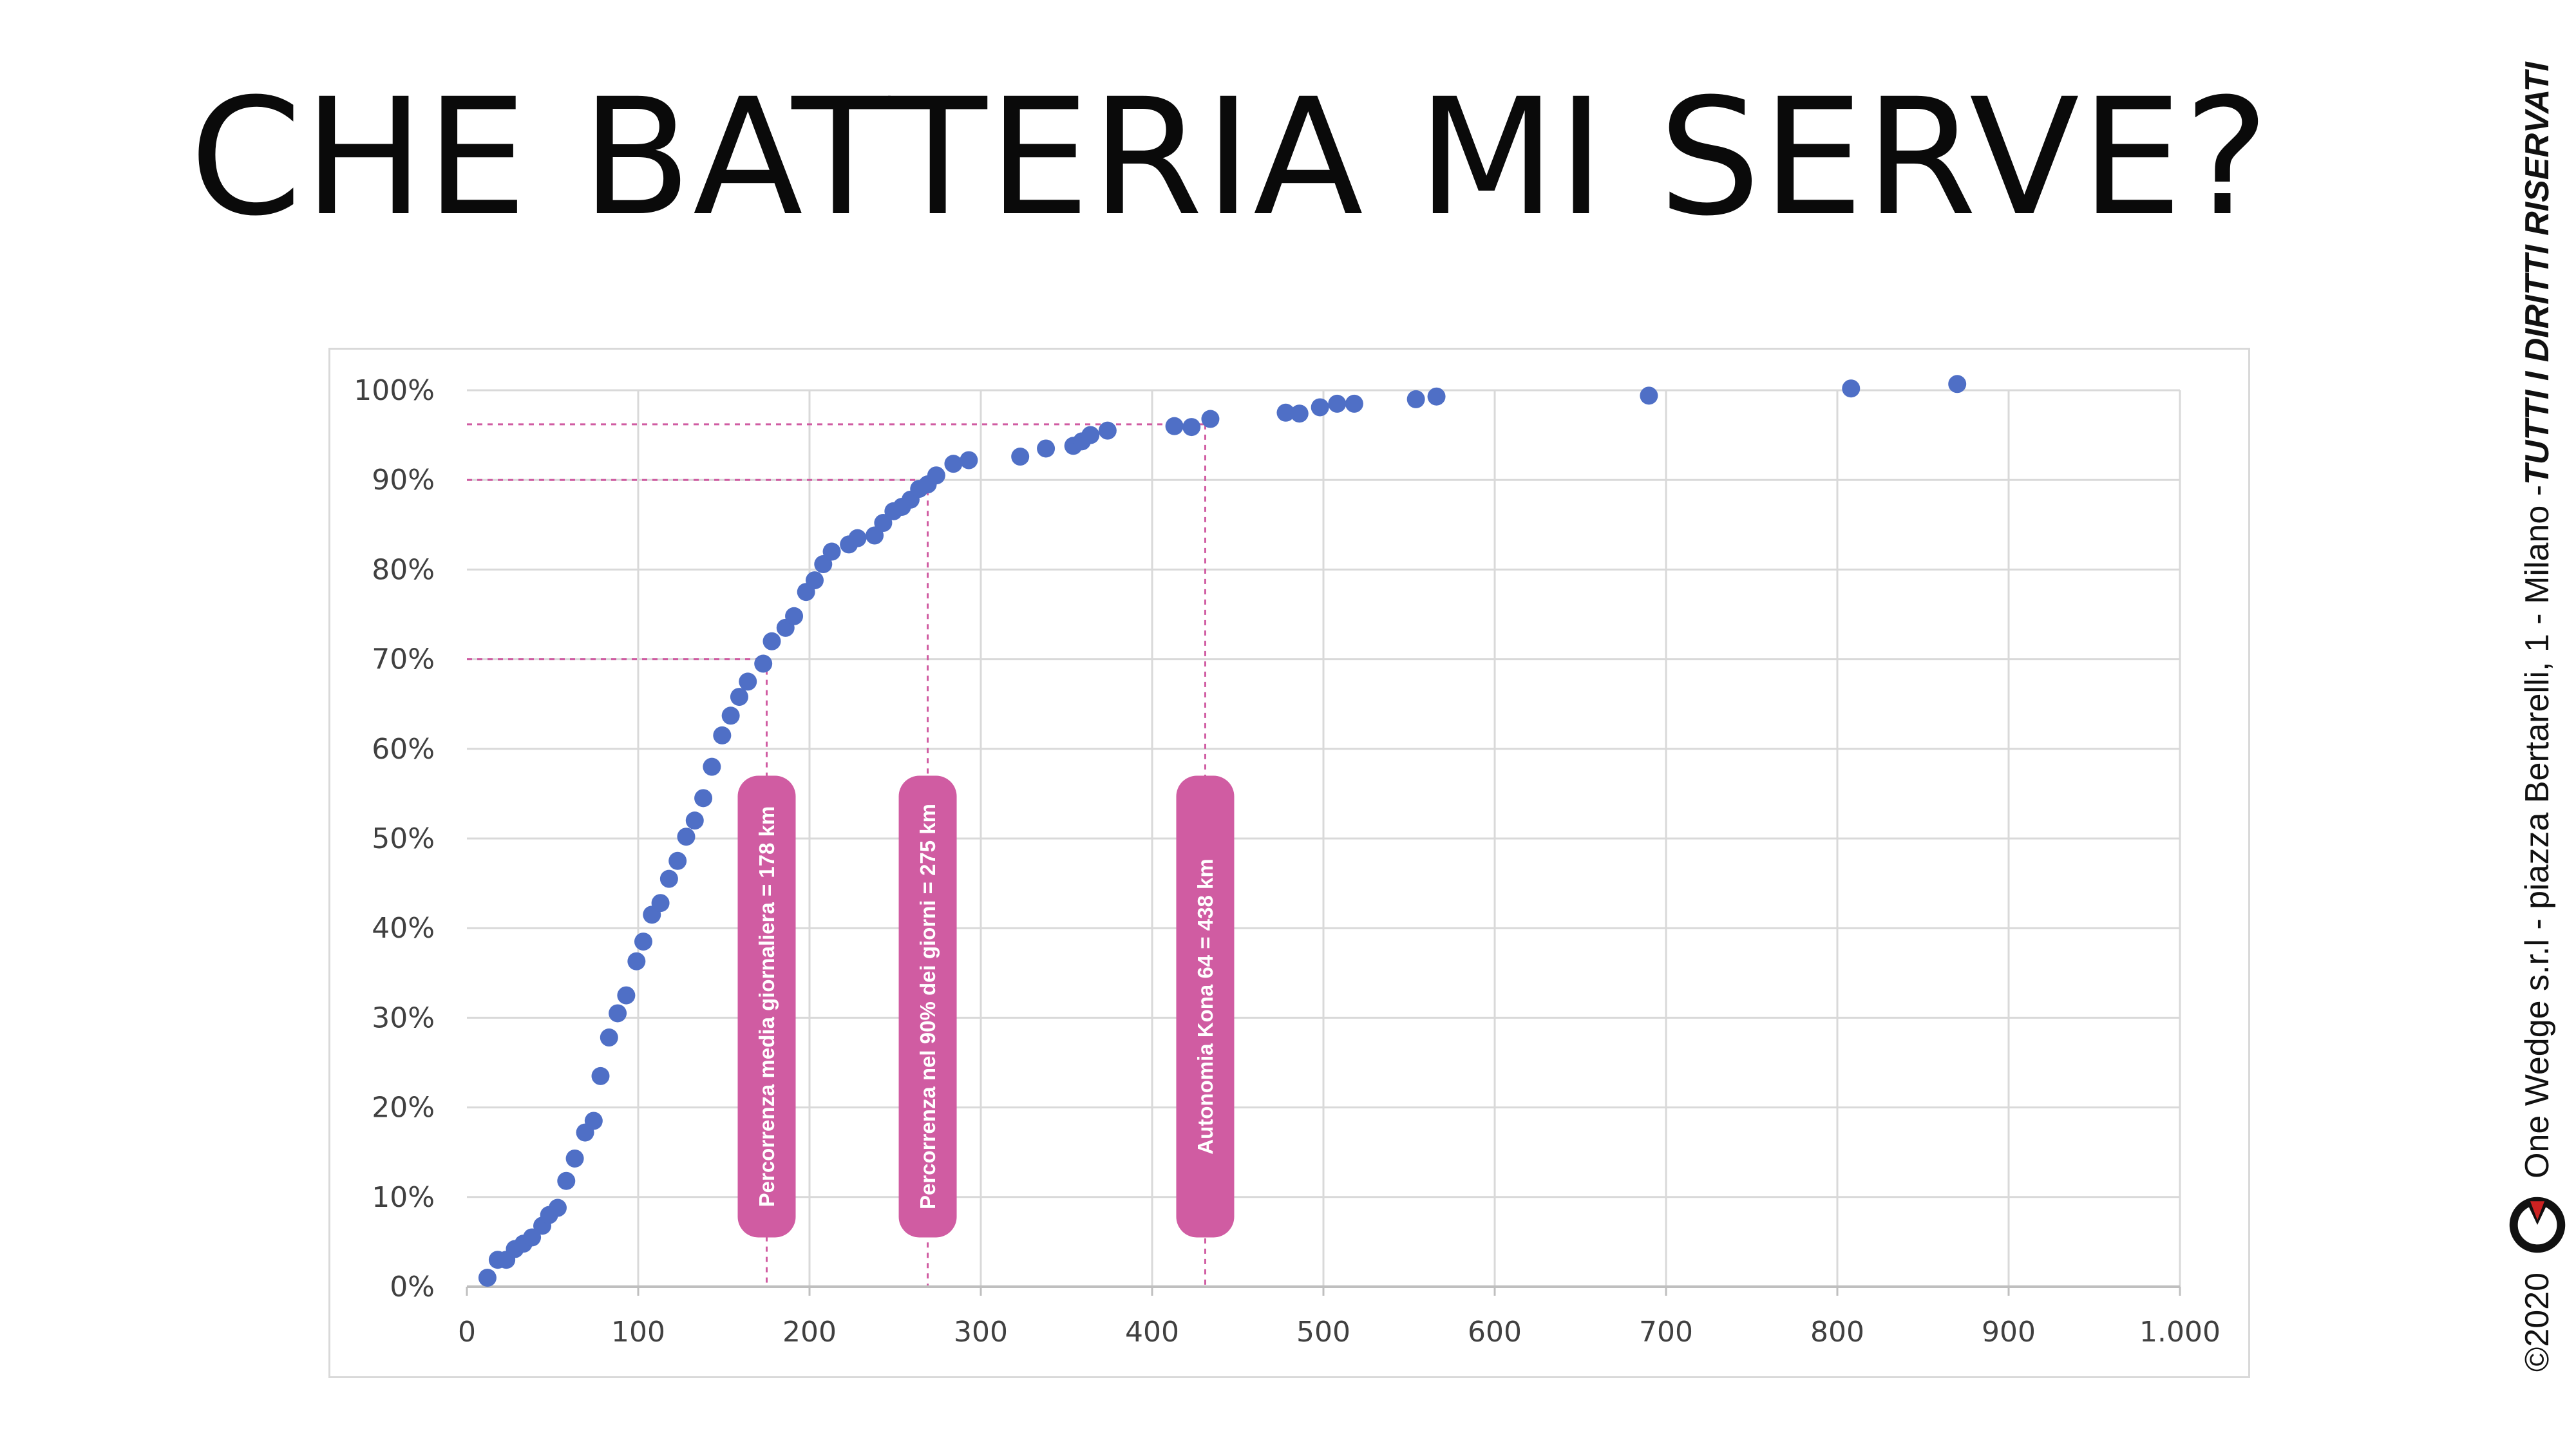 The image size is (2576, 1449). I want to click on y-tick-label: 60%, so click(403, 749).